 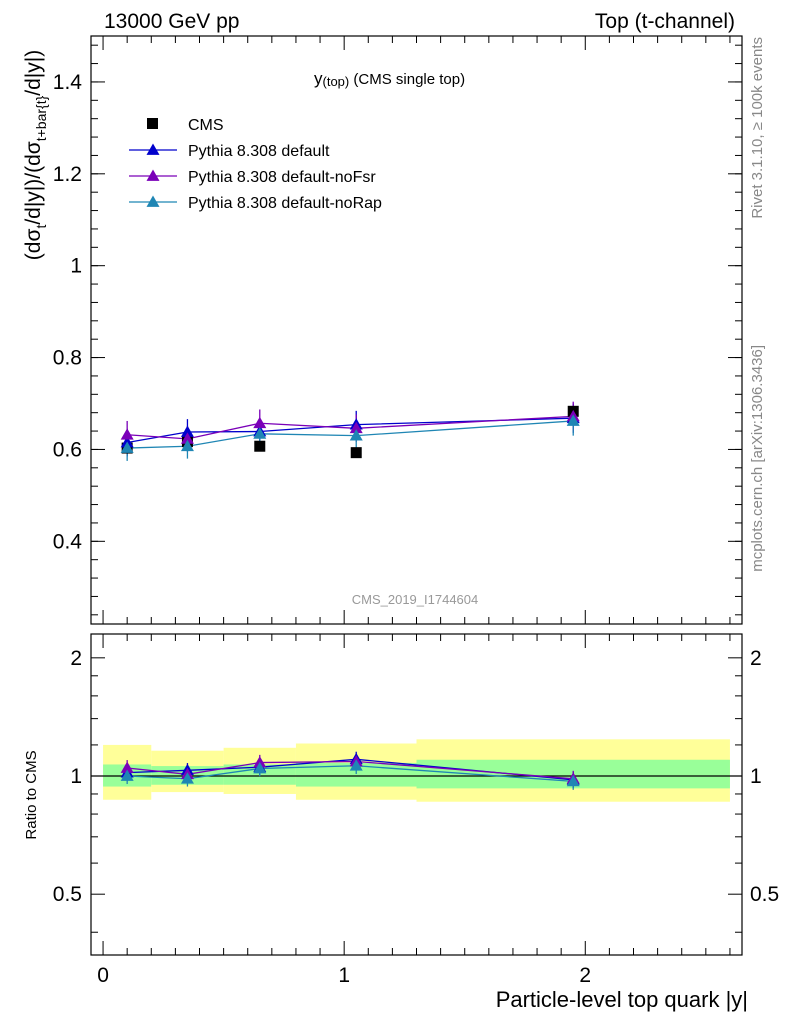 I want to click on uncertainty-band-inner, so click(x=356, y=774).